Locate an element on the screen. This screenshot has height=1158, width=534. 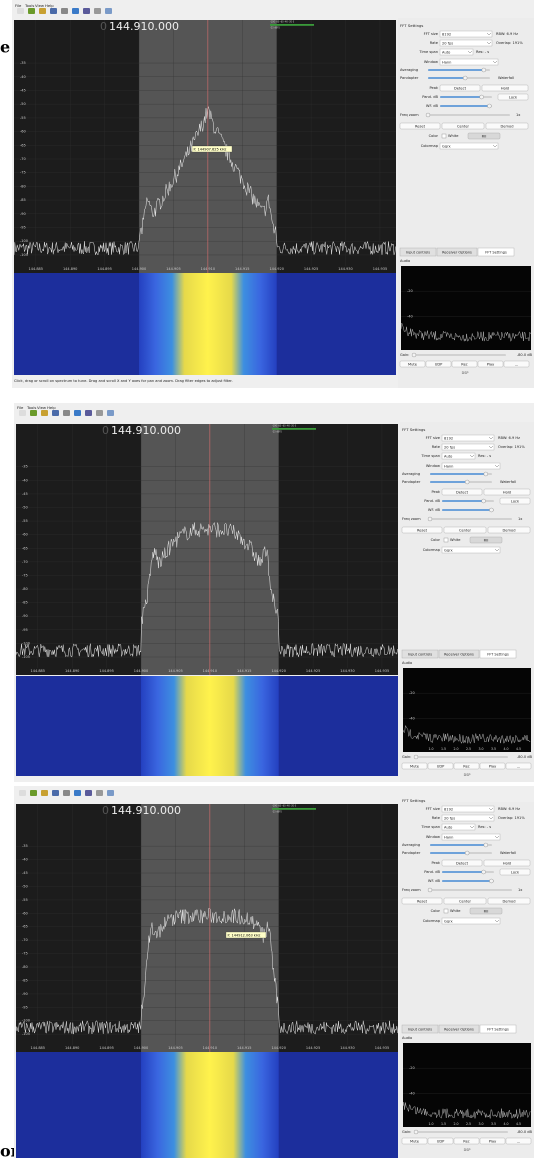
setting-label: Pand. dB is located at coordinates (432, 872).